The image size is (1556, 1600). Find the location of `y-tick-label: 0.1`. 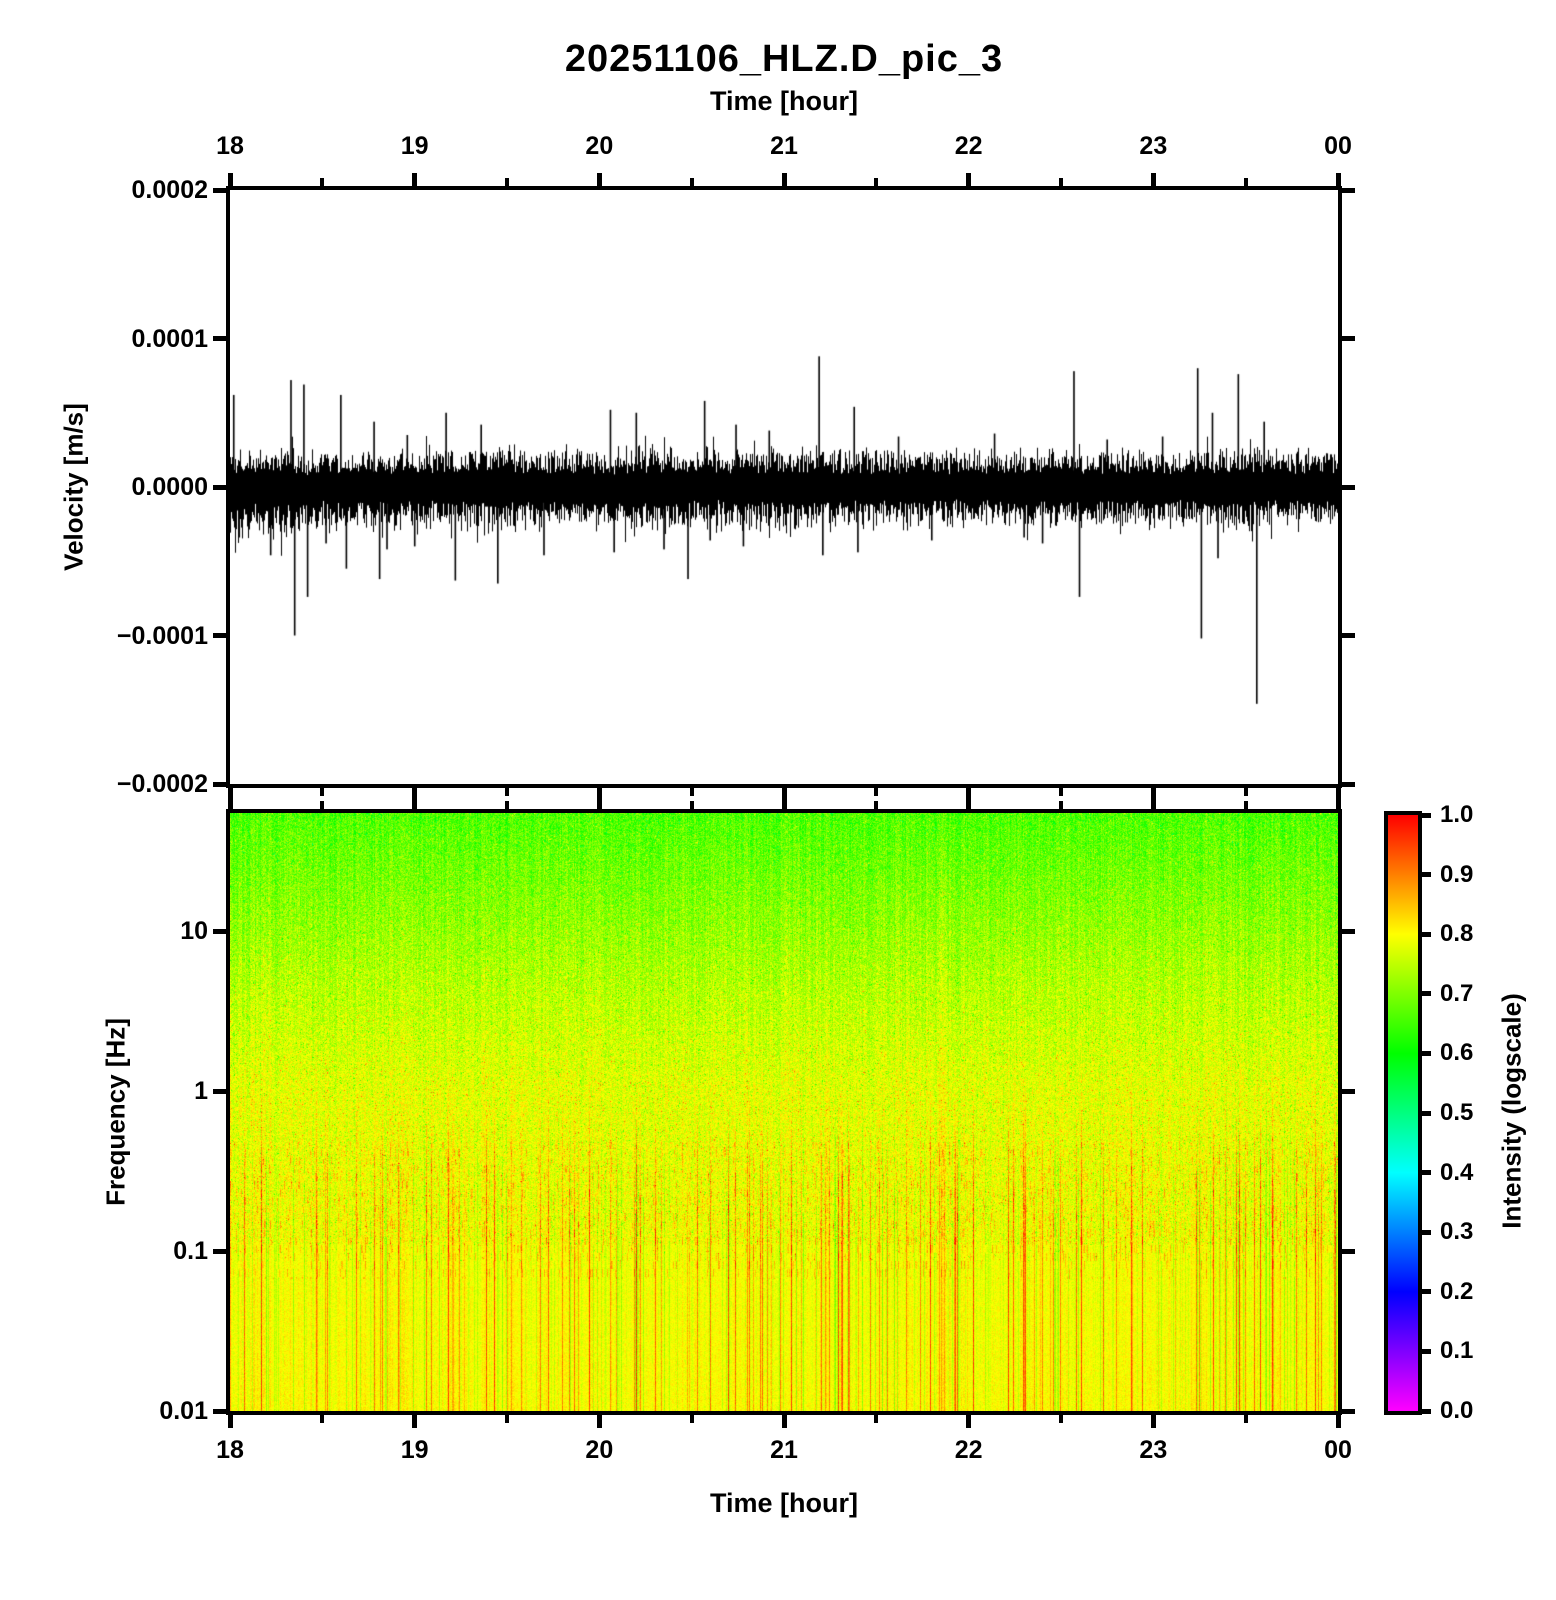

y-tick-label: 0.1 is located at coordinates (190, 1251).